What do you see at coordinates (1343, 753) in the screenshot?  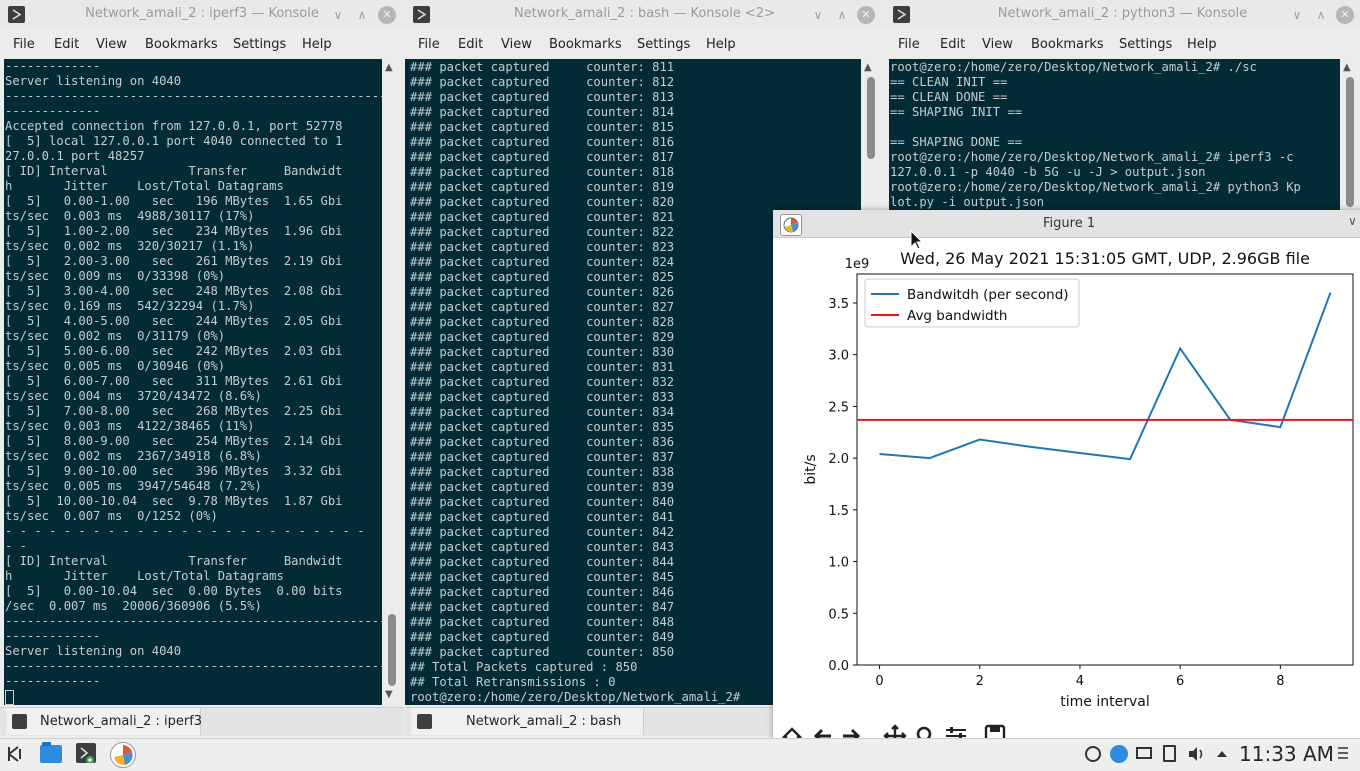 I see `desktop-grip-icon` at bounding box center [1343, 753].